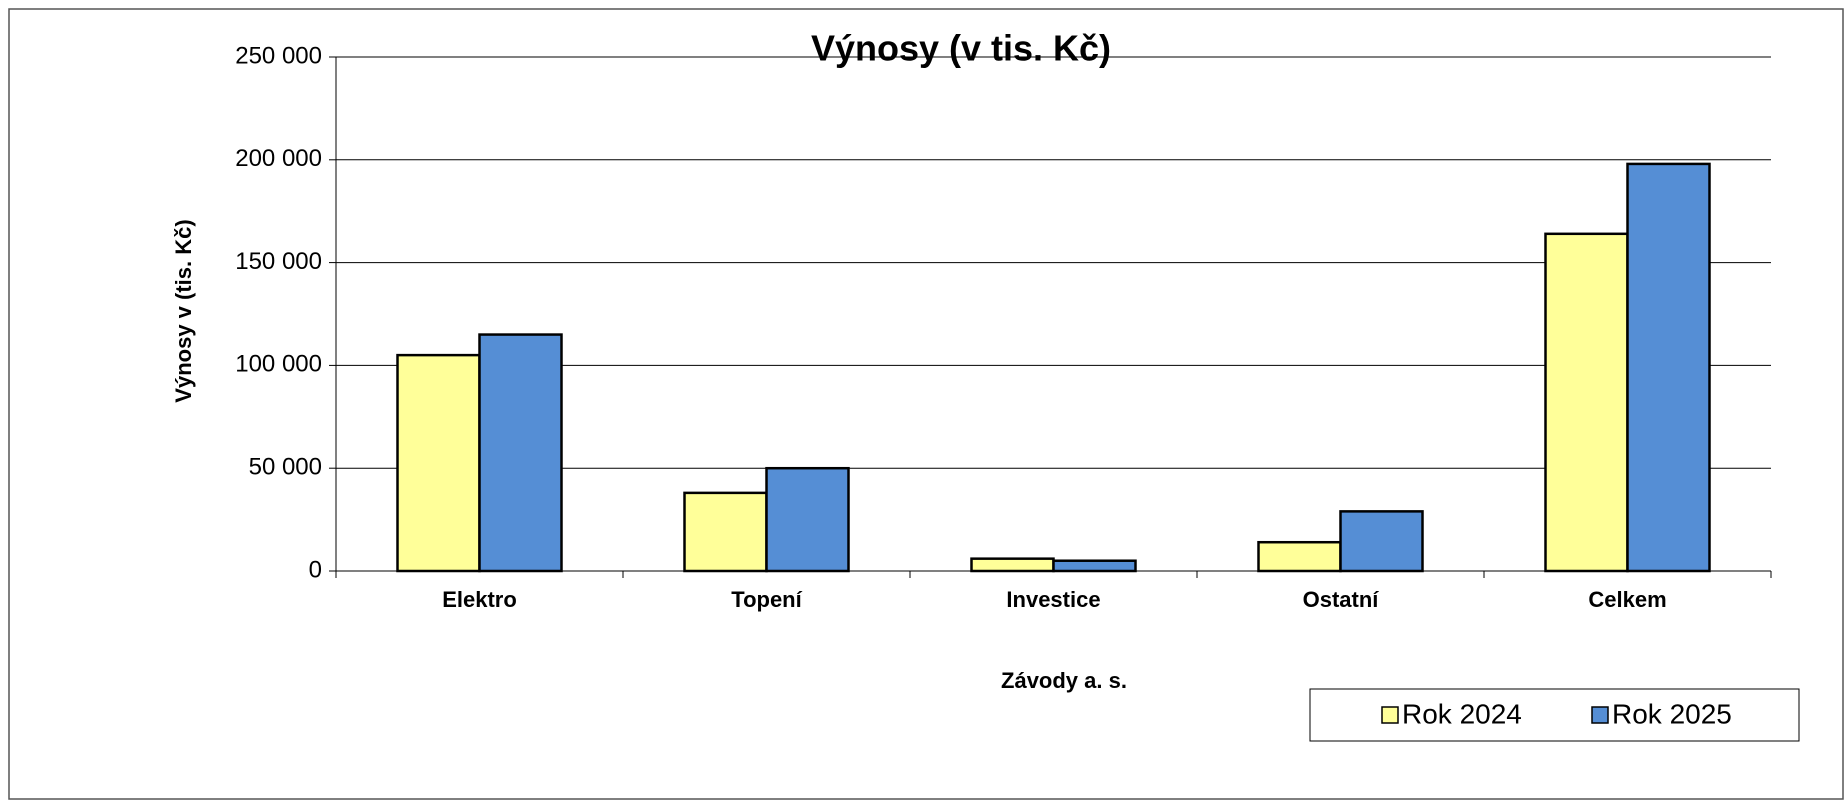 The image size is (1848, 804). I want to click on legend-label: Rok 2024, so click(1462, 713).